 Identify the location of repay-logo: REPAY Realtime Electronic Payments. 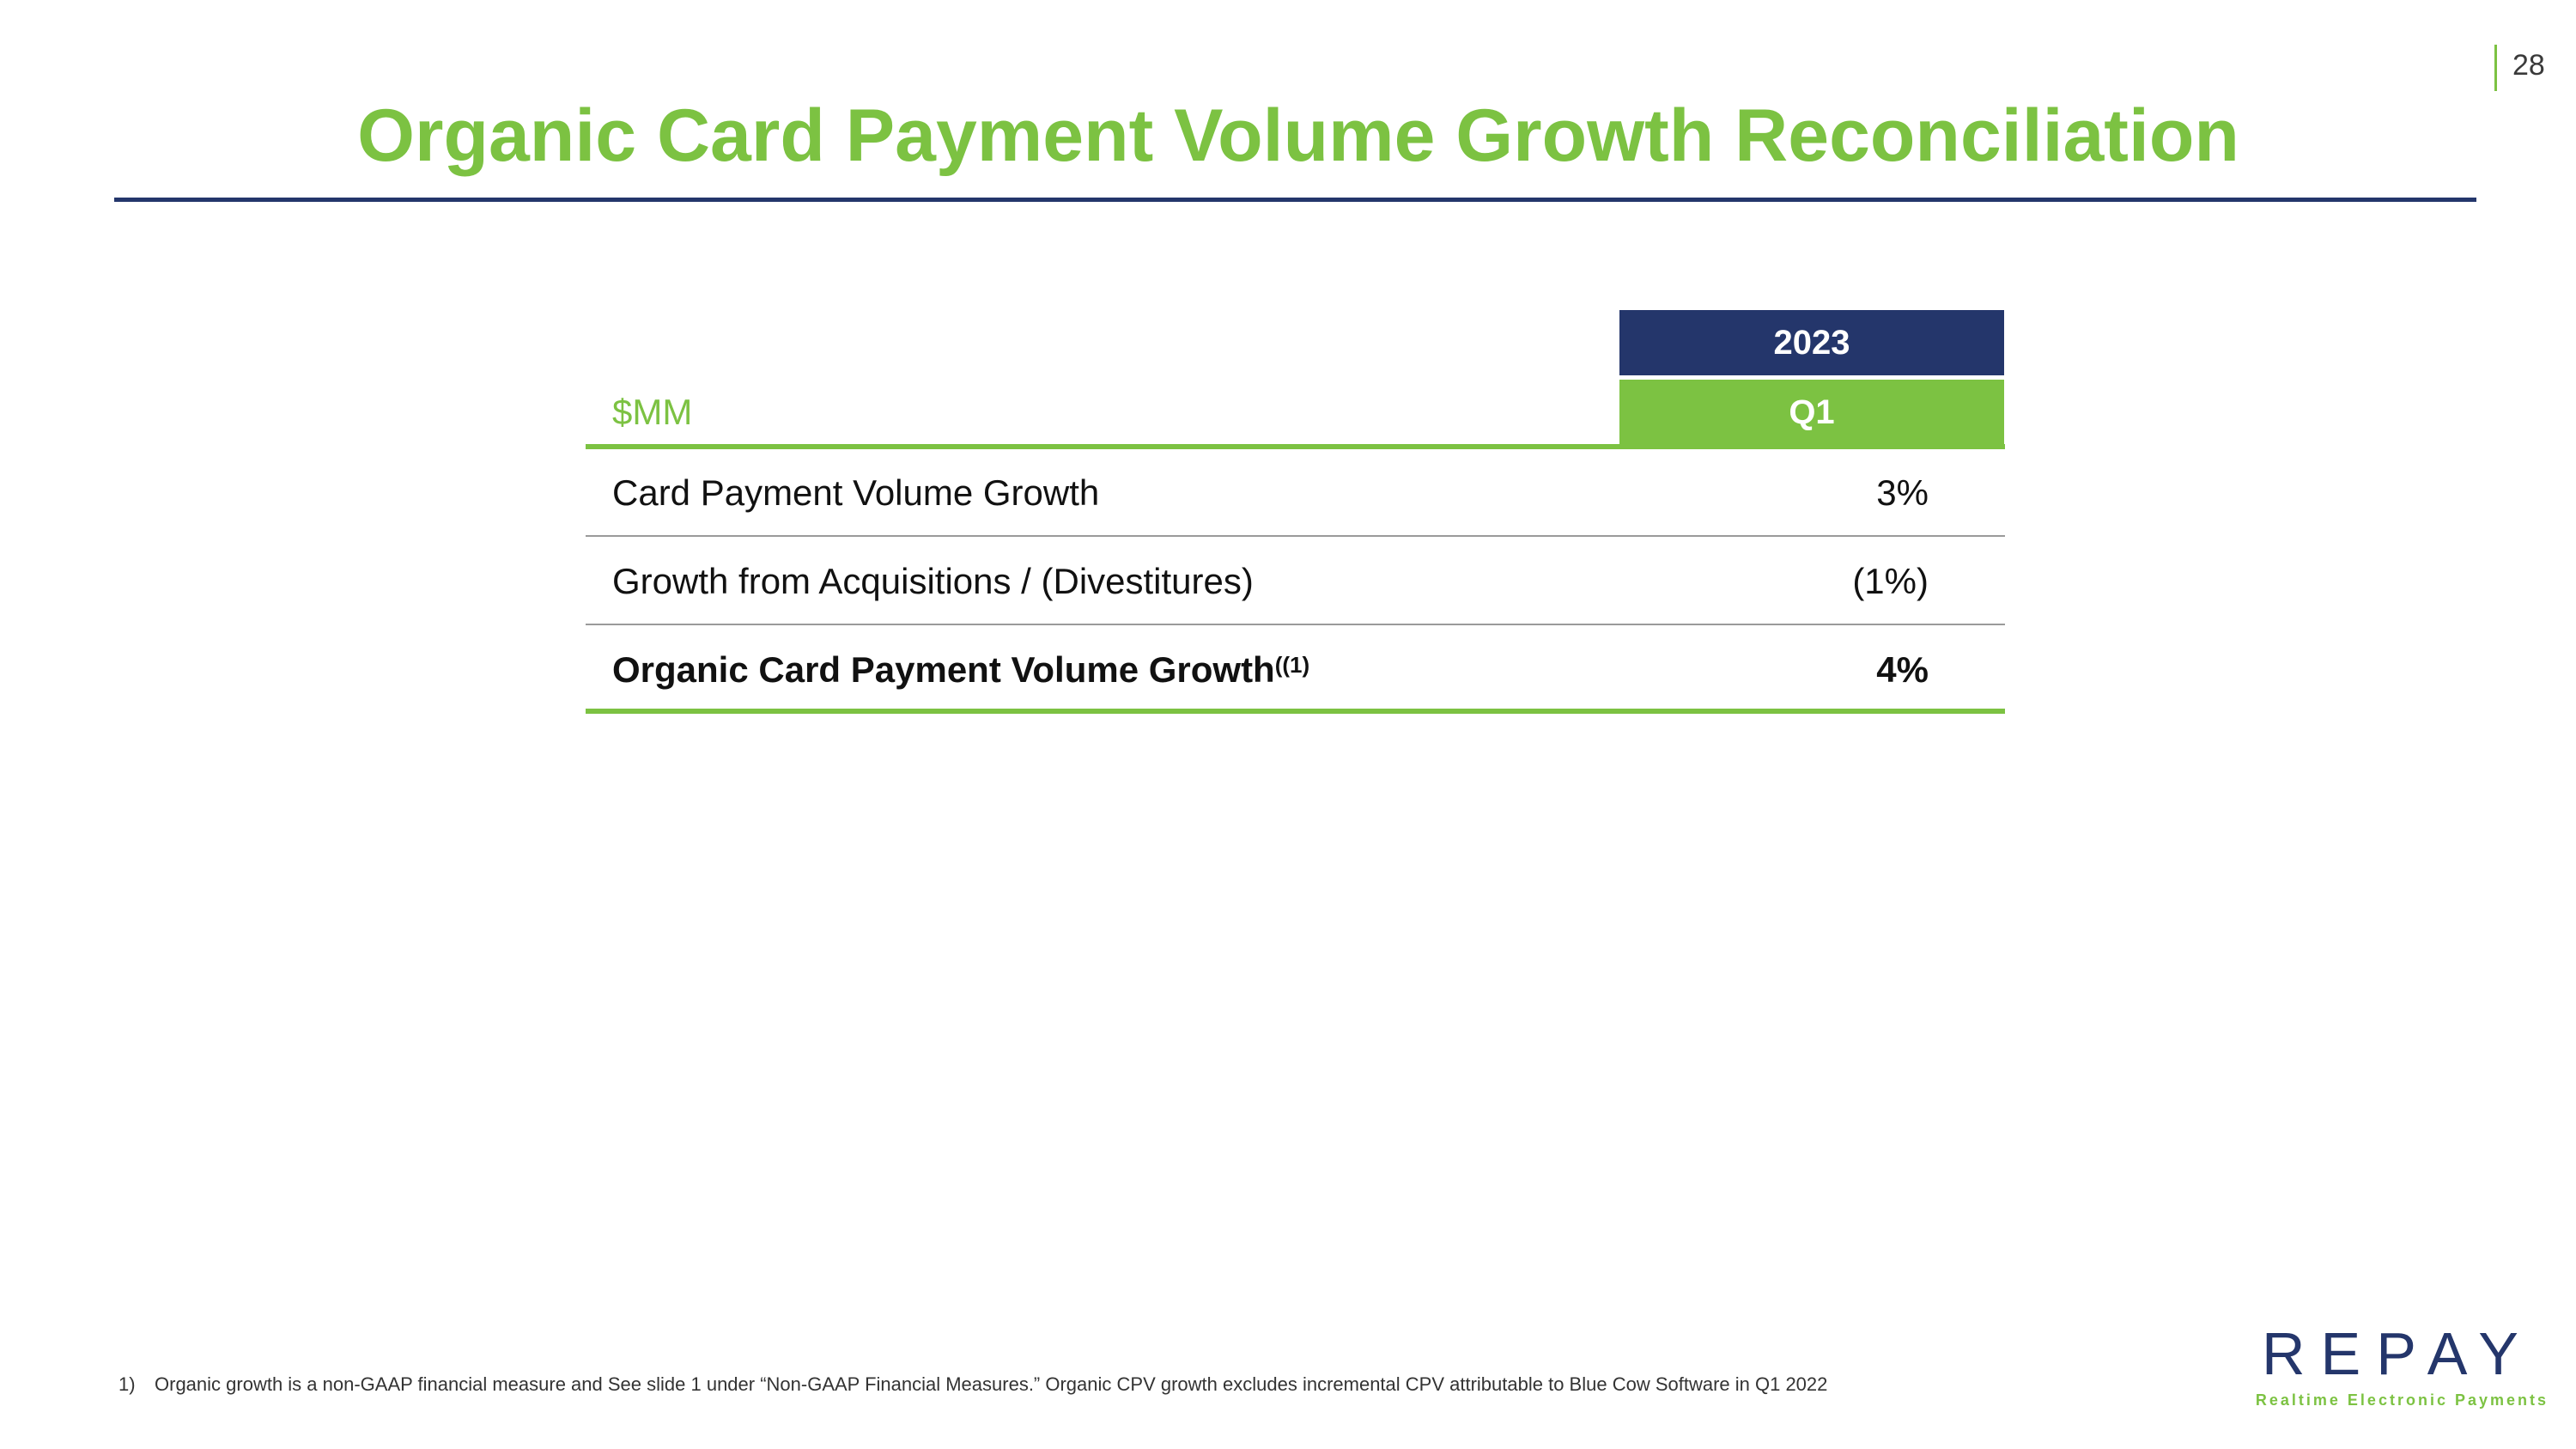
(2394, 1366).